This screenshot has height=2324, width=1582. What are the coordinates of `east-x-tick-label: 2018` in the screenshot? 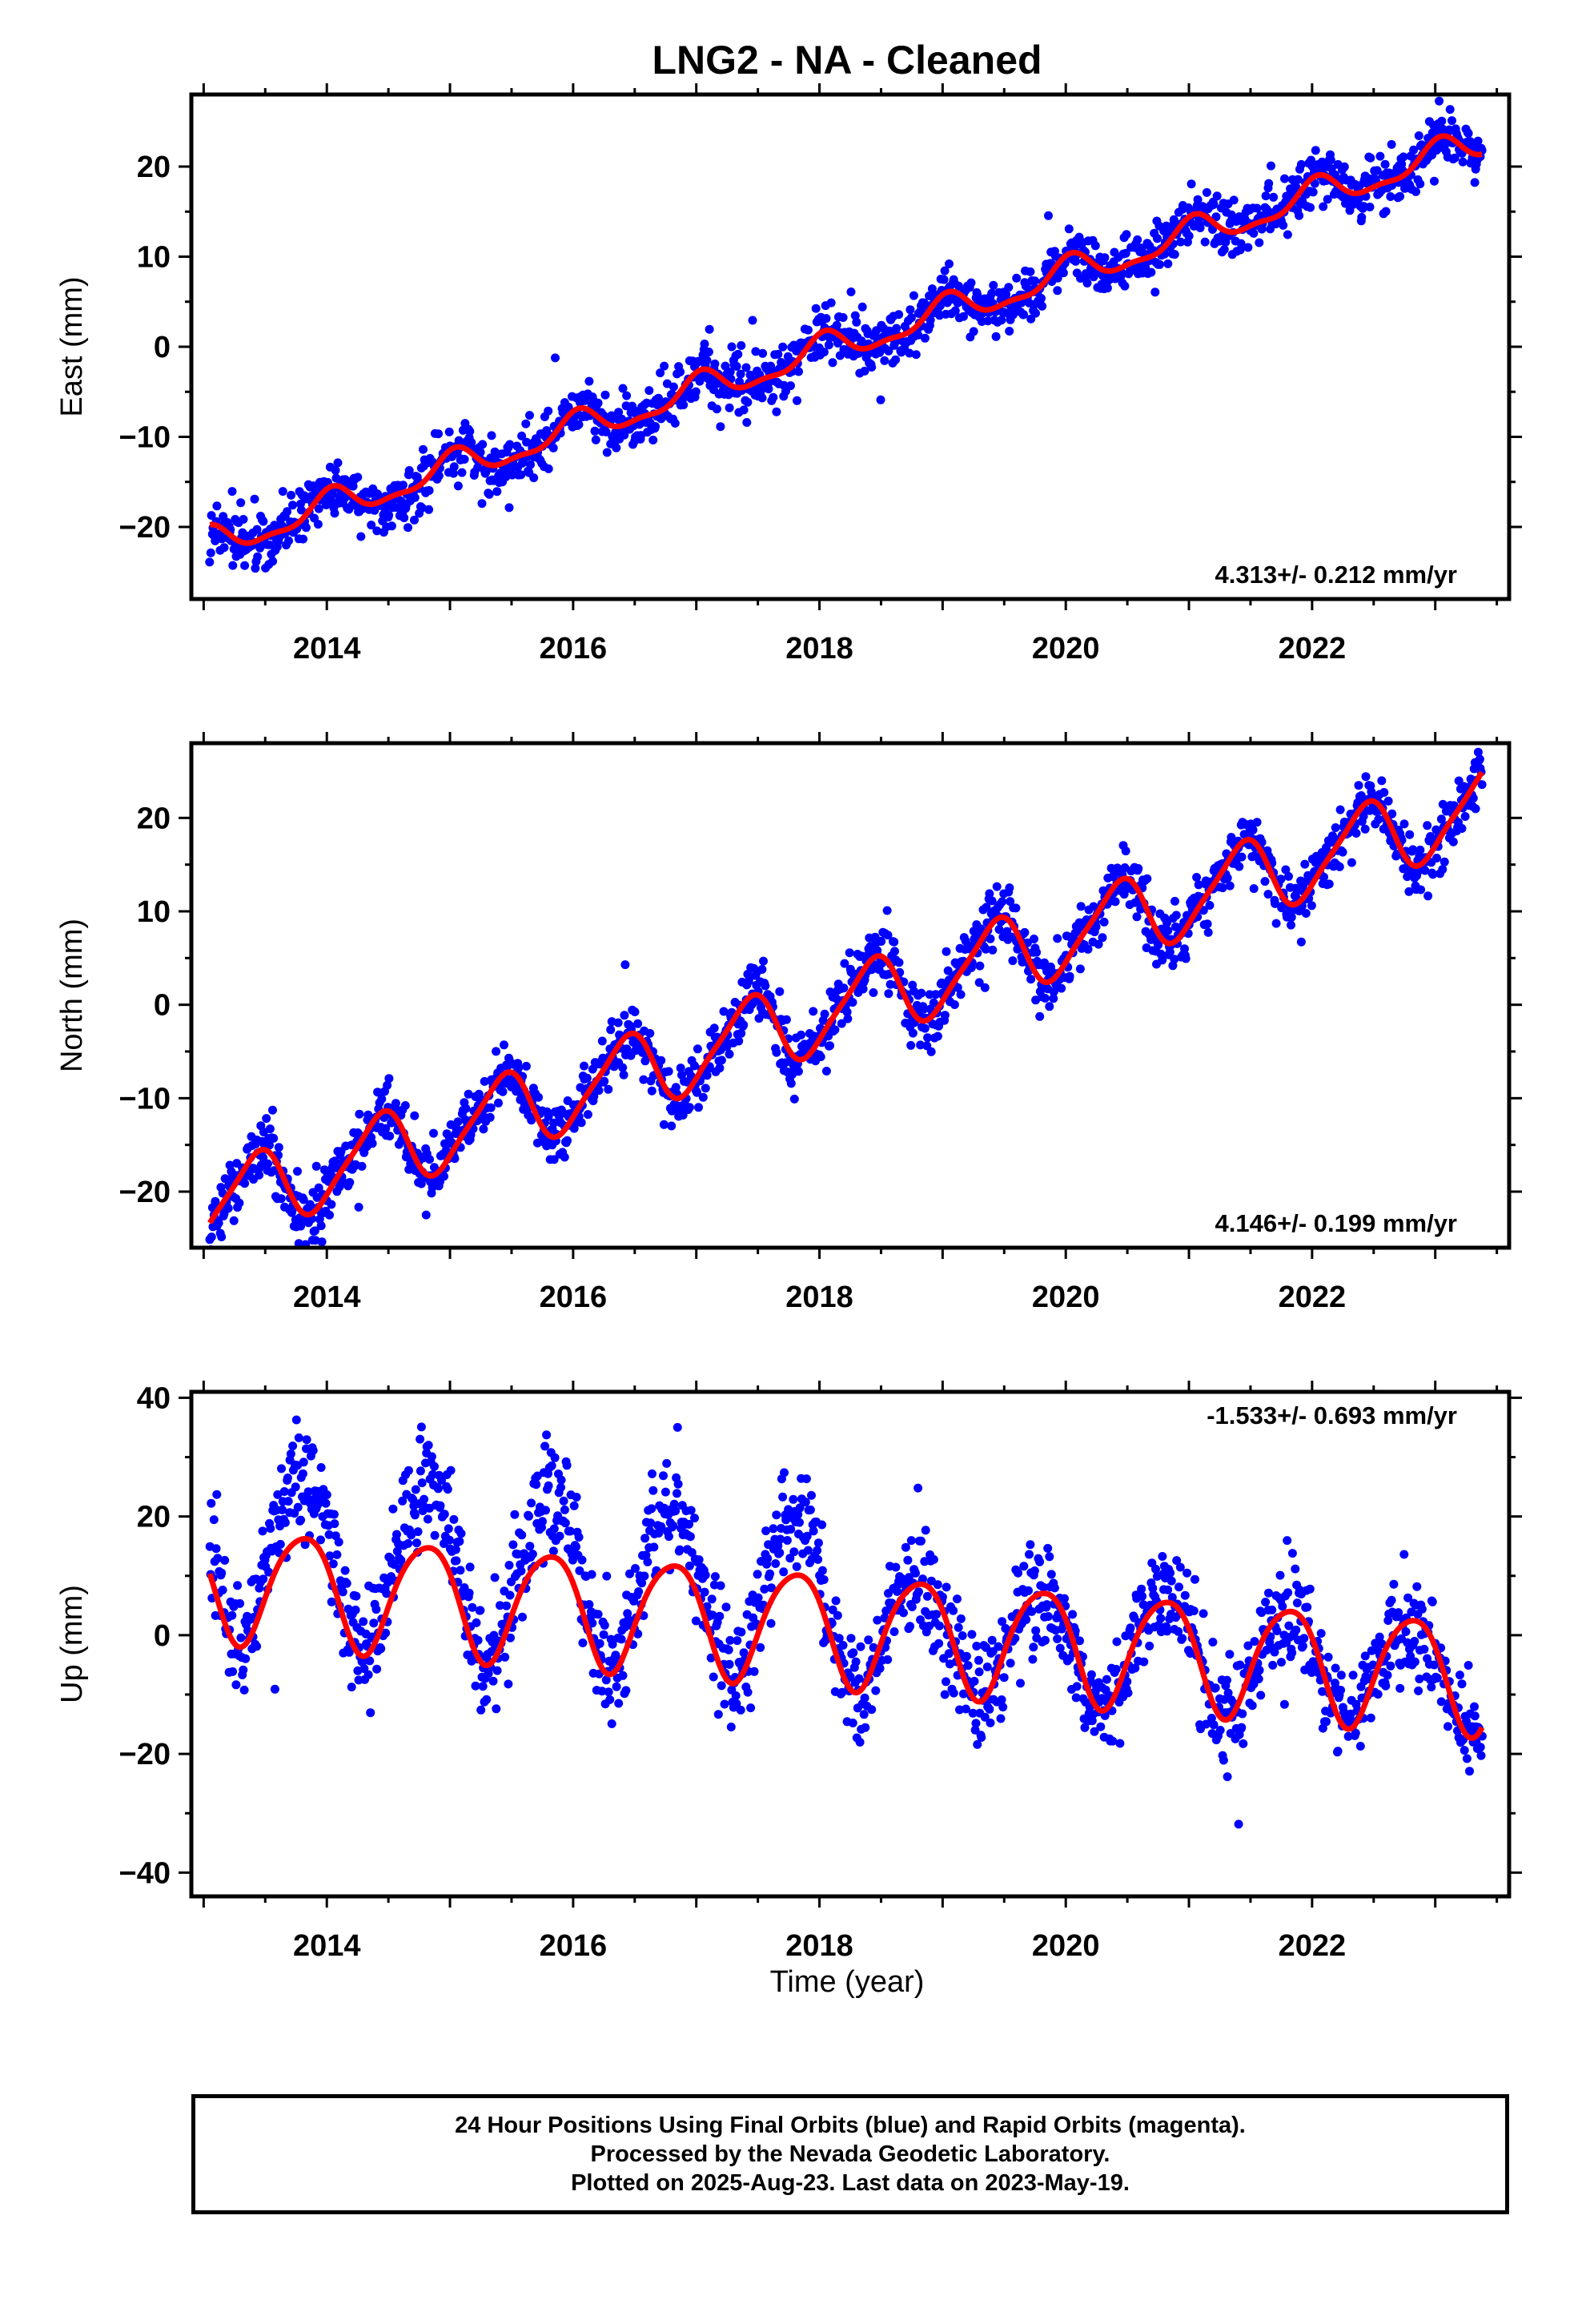 It's located at (819, 648).